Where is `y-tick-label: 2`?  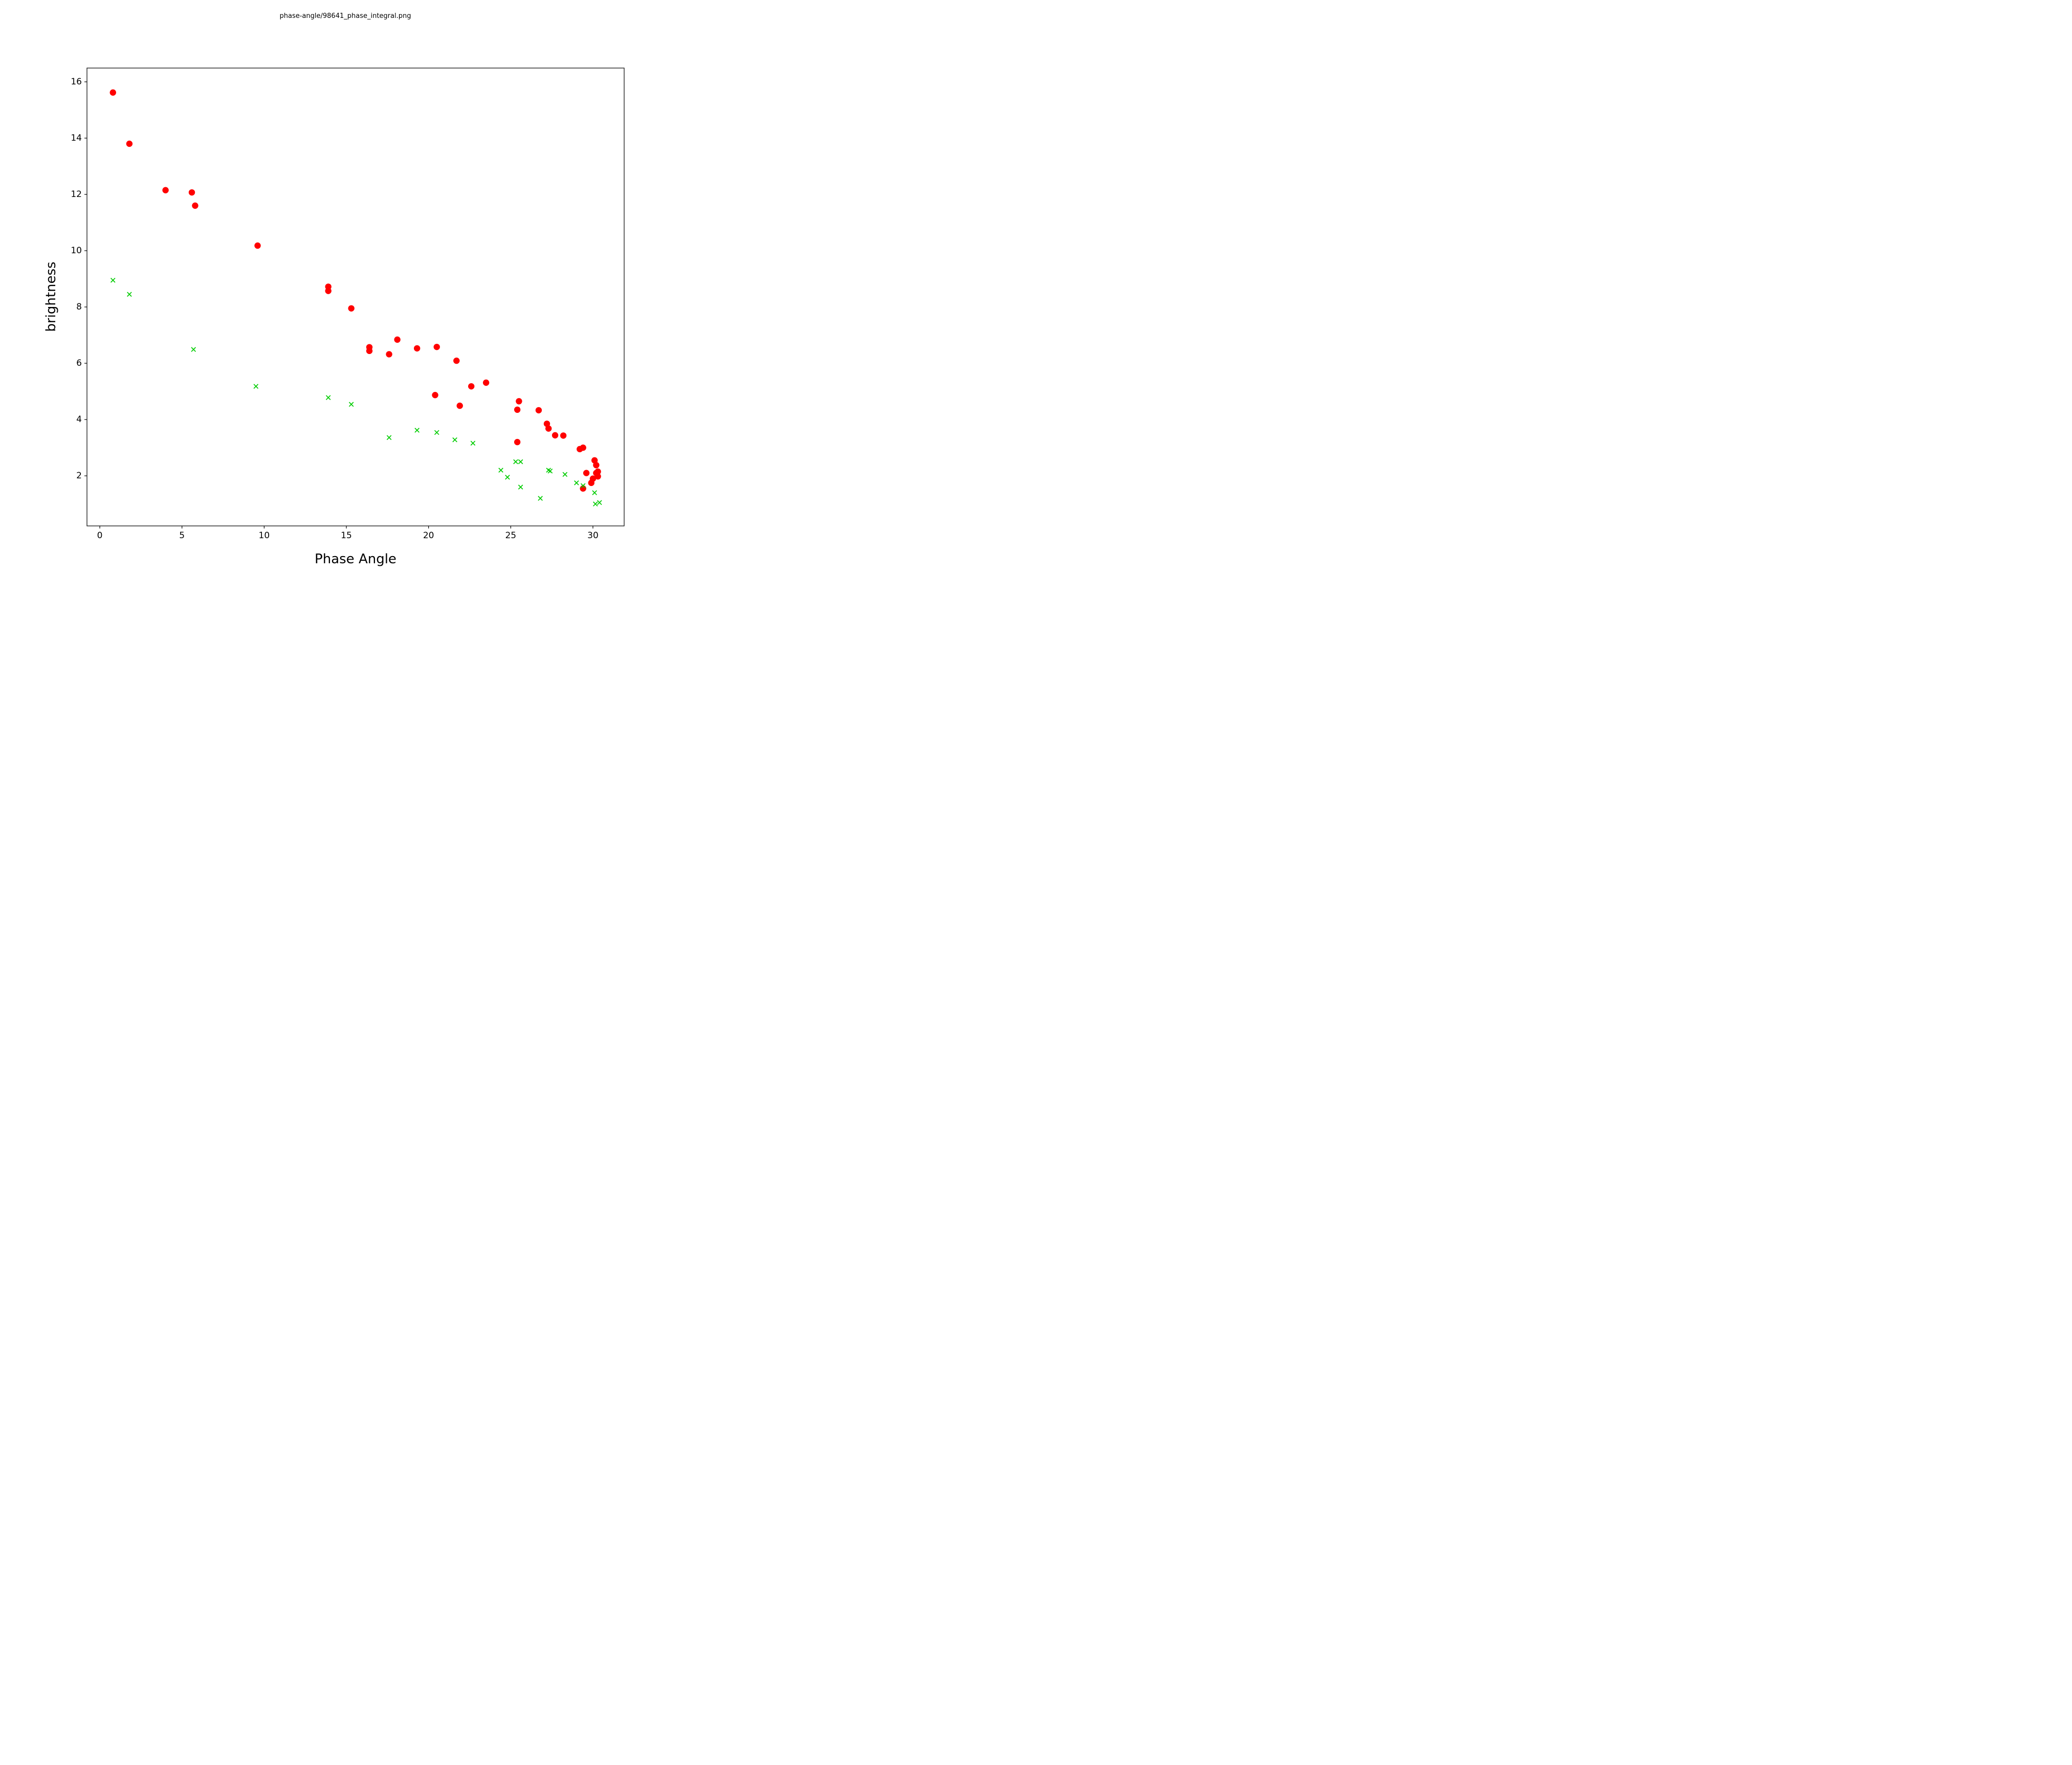 y-tick-label: 2 is located at coordinates (79, 476).